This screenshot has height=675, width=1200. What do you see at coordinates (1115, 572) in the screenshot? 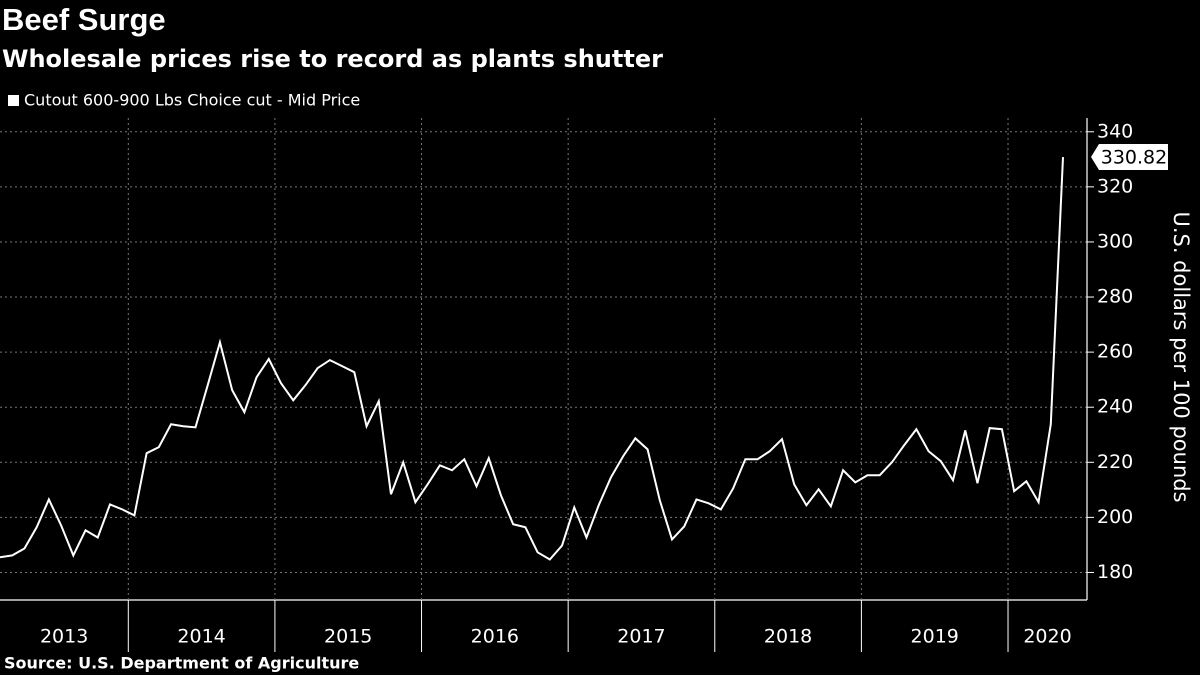
I see `y-tick-label: 180` at bounding box center [1115, 572].